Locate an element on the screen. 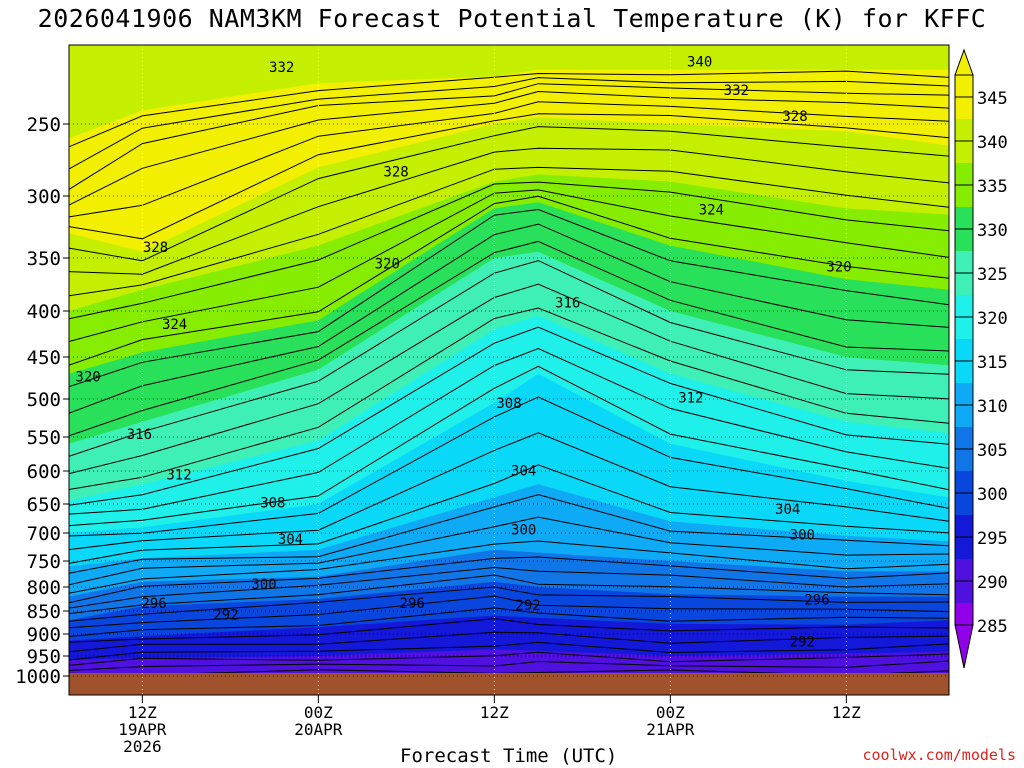 The image size is (1024, 768). colorbar: 345 340 335 330 325 320 315 310 305 300 295 290 285 is located at coordinates (981, 358).